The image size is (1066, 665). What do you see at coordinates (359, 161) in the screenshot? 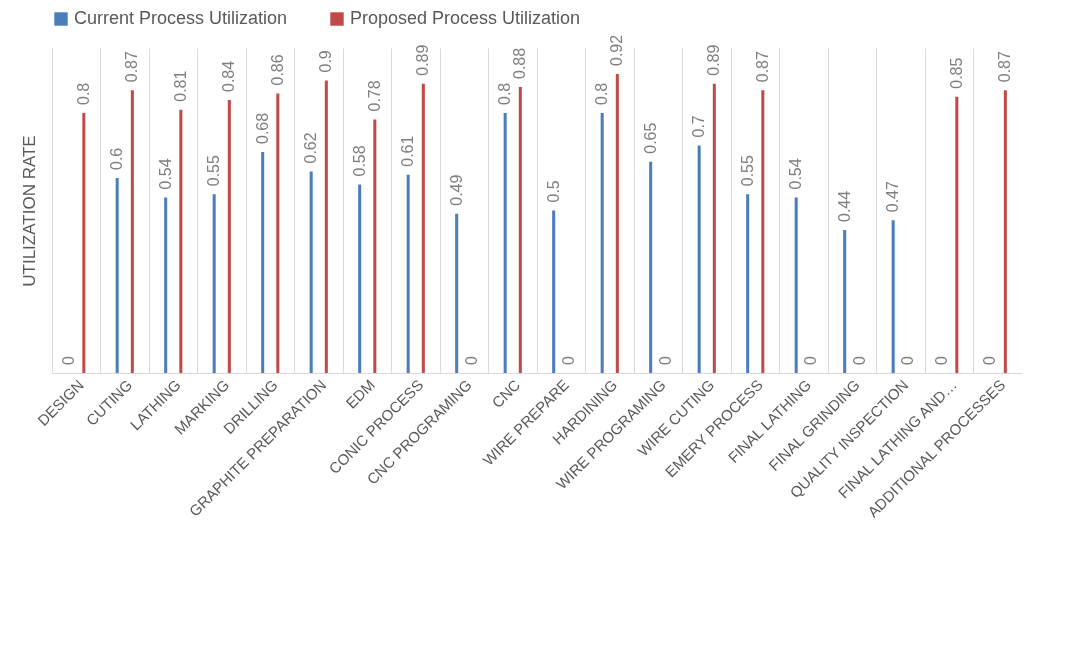
I see `data-label: 0.58` at bounding box center [359, 161].